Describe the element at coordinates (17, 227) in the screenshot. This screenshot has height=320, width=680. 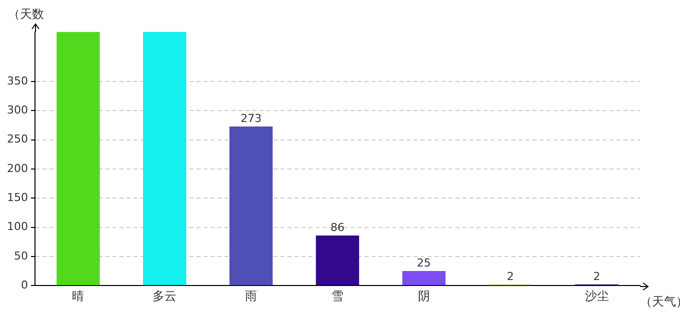
I see `y-tick-label: 100` at that location.